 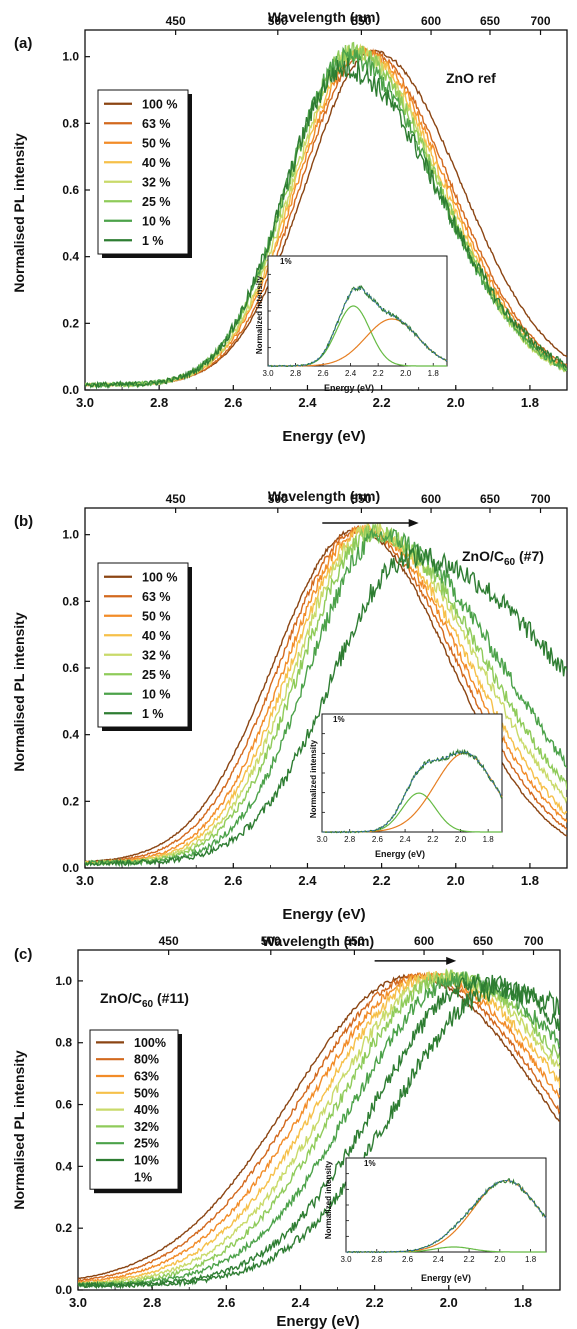 What do you see at coordinates (446, 1205) in the screenshot?
I see `inset-frame` at bounding box center [446, 1205].